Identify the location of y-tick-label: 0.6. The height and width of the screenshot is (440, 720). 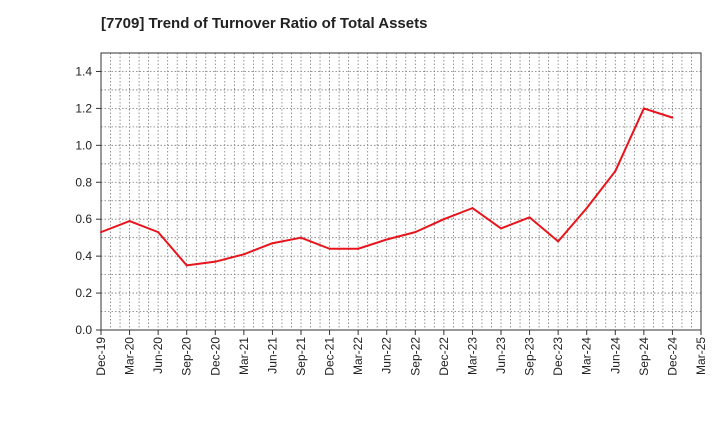
(83, 219).